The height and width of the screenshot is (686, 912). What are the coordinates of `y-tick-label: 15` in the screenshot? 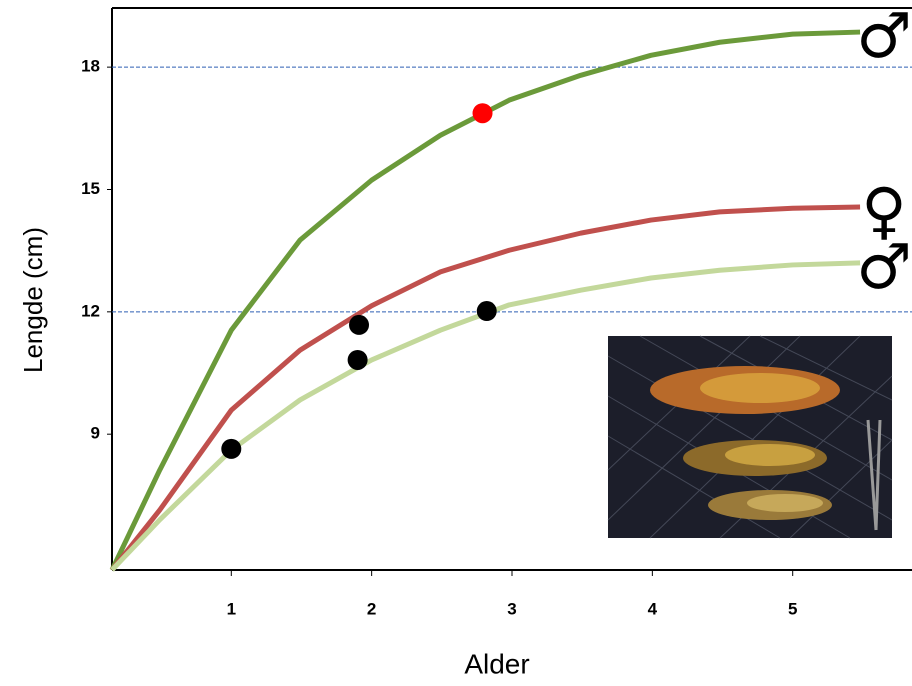 It's located at (90, 188).